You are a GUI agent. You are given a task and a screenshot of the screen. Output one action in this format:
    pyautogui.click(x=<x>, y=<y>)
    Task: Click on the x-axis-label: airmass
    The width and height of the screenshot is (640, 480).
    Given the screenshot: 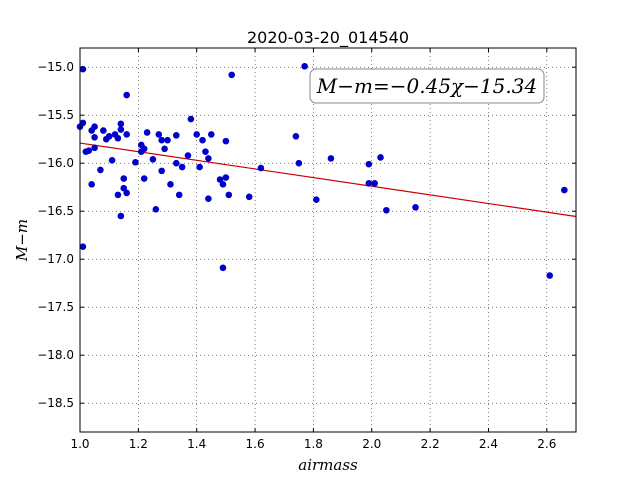 What is the action you would take?
    pyautogui.click(x=328, y=465)
    